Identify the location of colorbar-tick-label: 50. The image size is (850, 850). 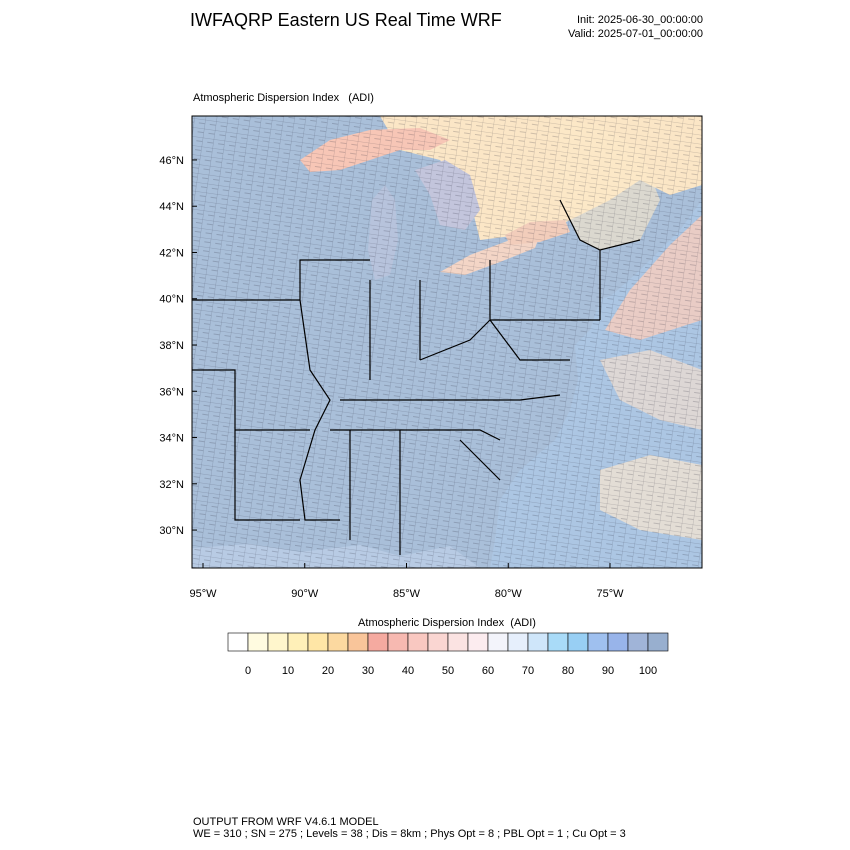
(448, 671).